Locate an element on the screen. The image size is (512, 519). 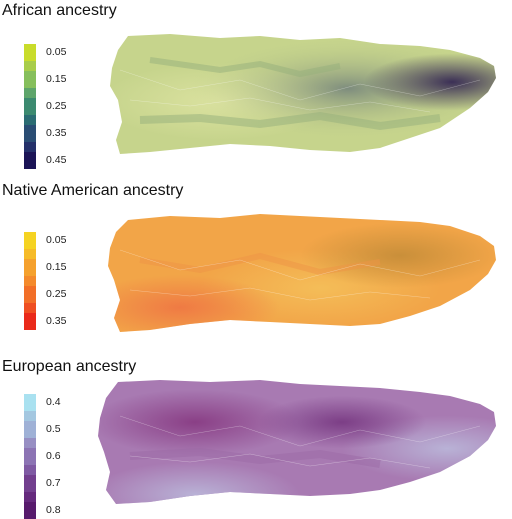
panel-title: African ancestry is located at coordinates (59, 10).